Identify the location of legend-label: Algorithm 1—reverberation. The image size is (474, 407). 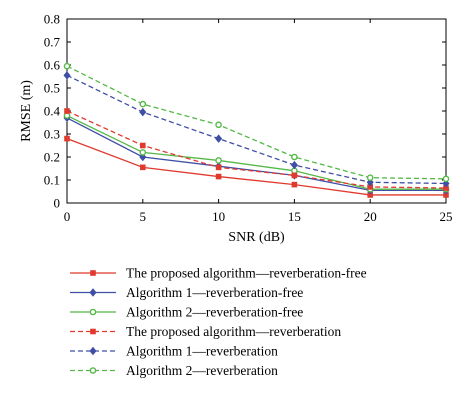
(202, 351).